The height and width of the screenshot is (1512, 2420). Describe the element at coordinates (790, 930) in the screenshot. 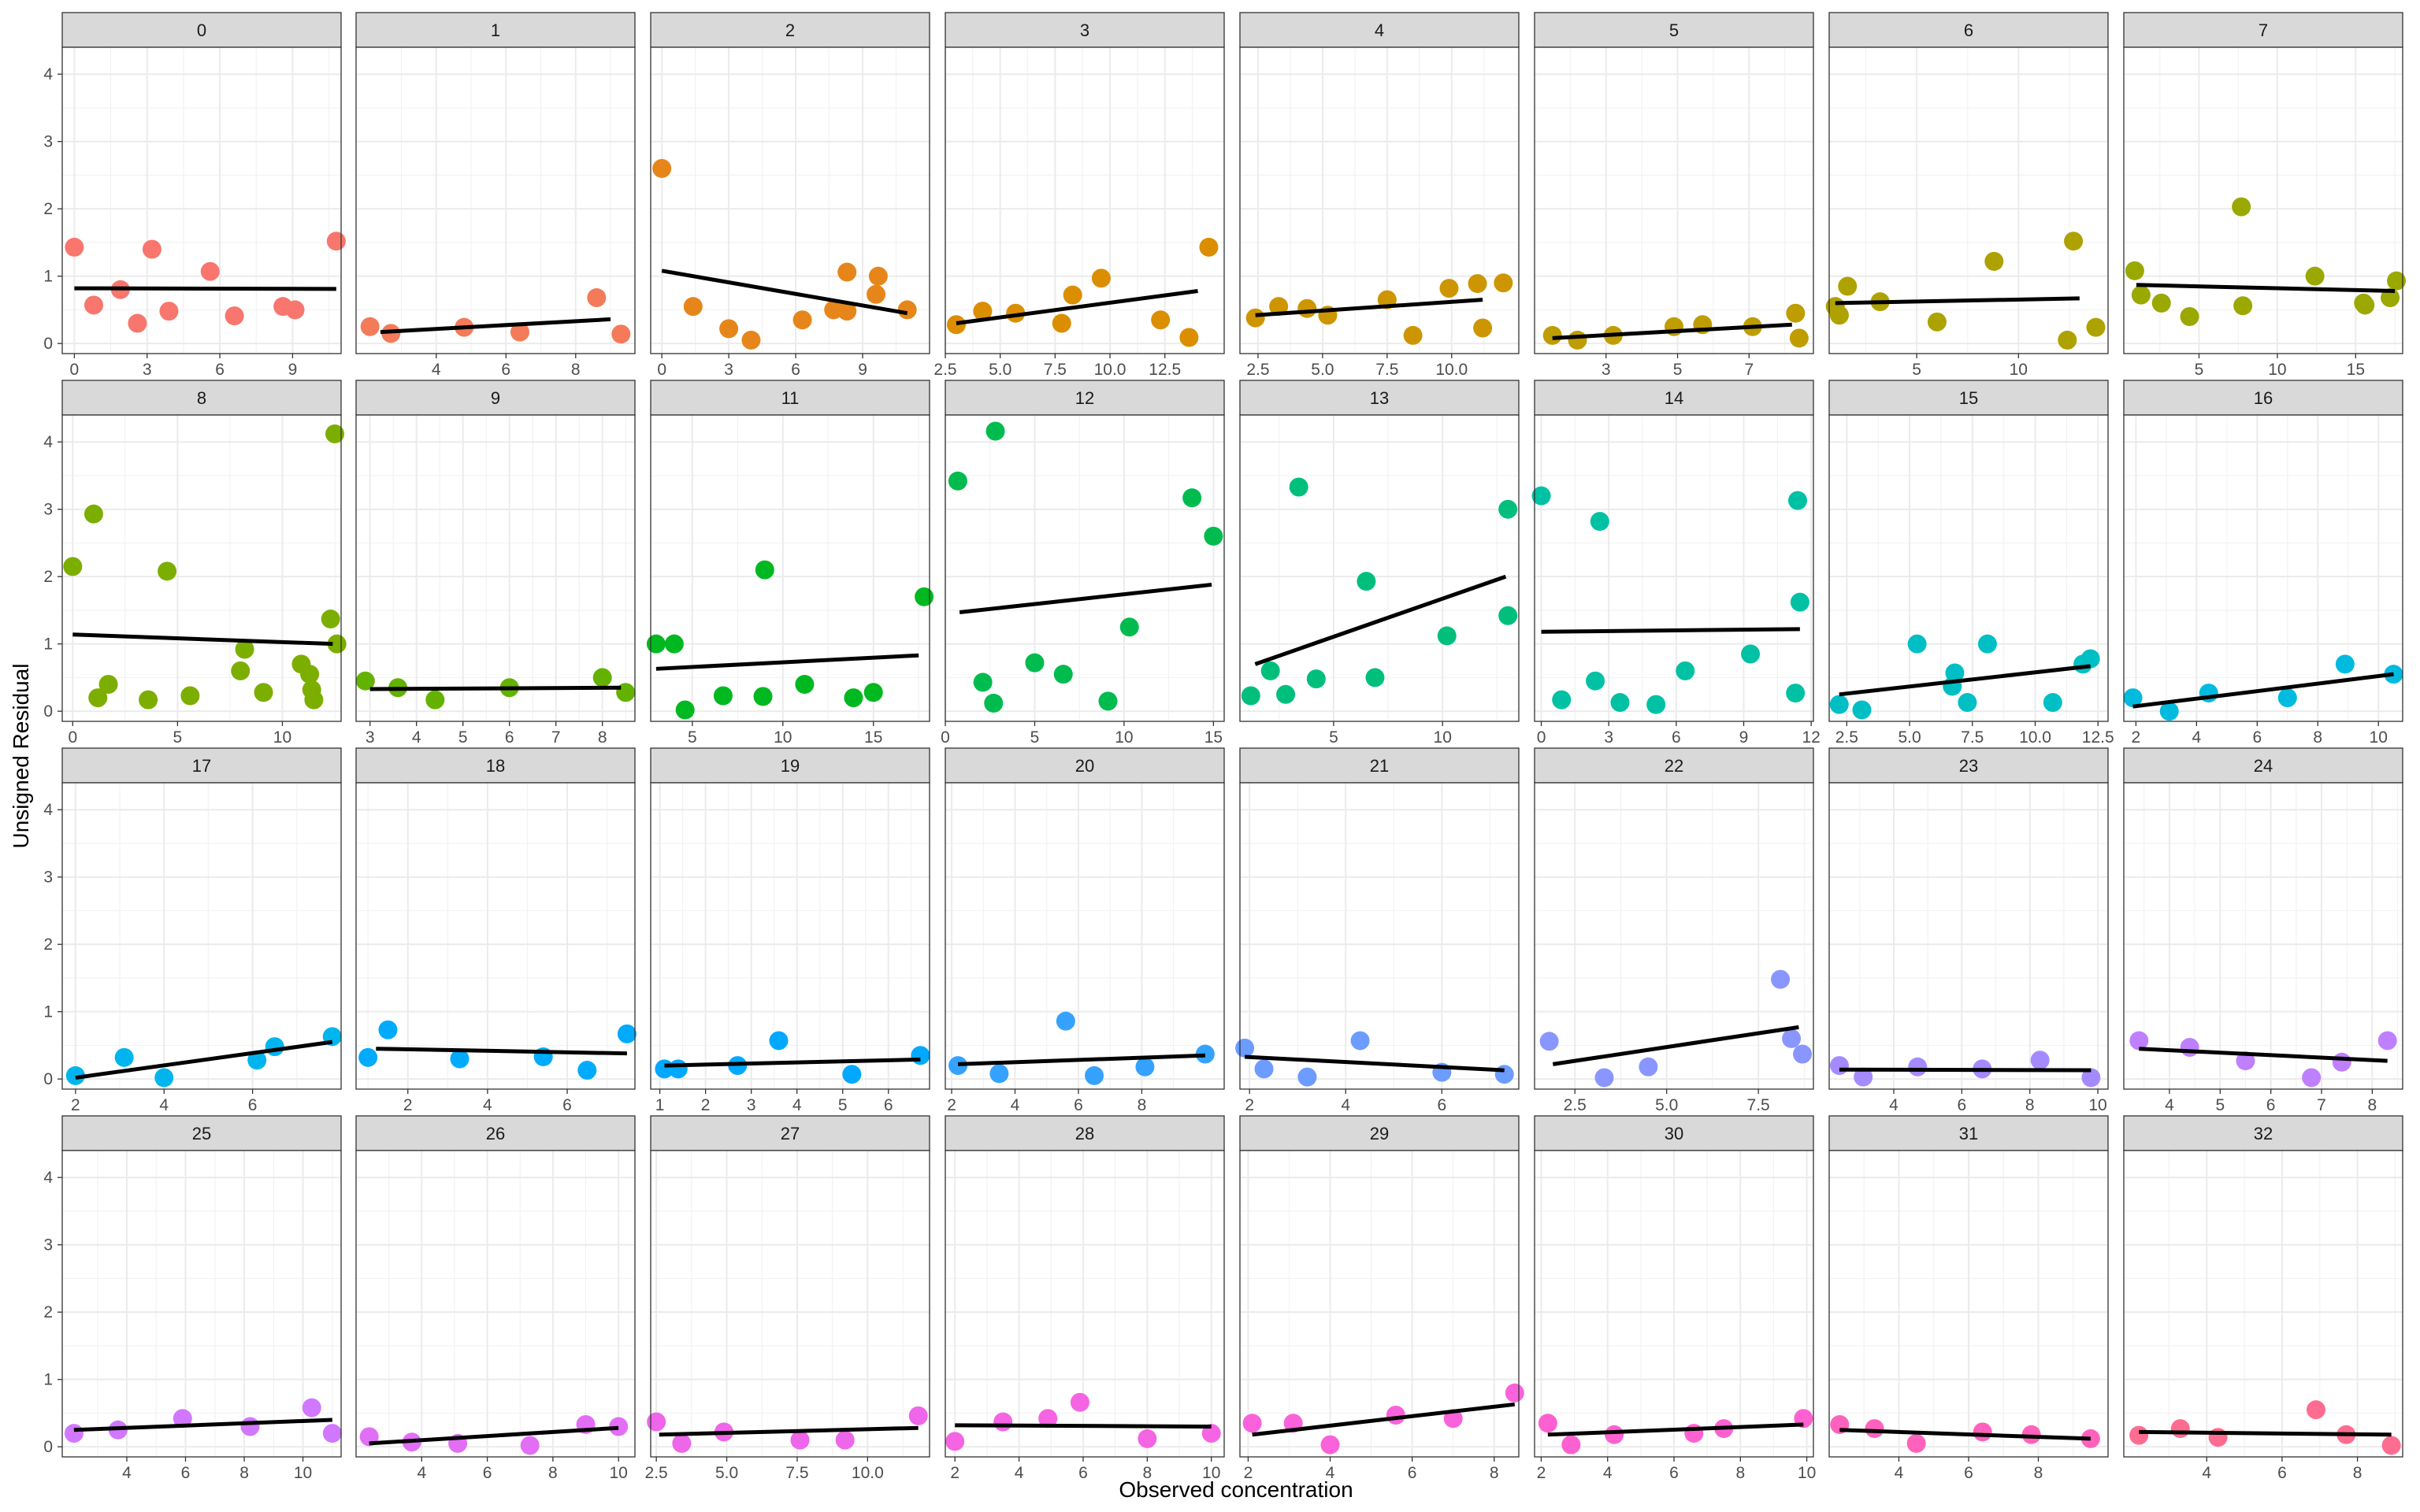

I see `facet-panel-19: 19 1 2 3 4 5 6` at that location.